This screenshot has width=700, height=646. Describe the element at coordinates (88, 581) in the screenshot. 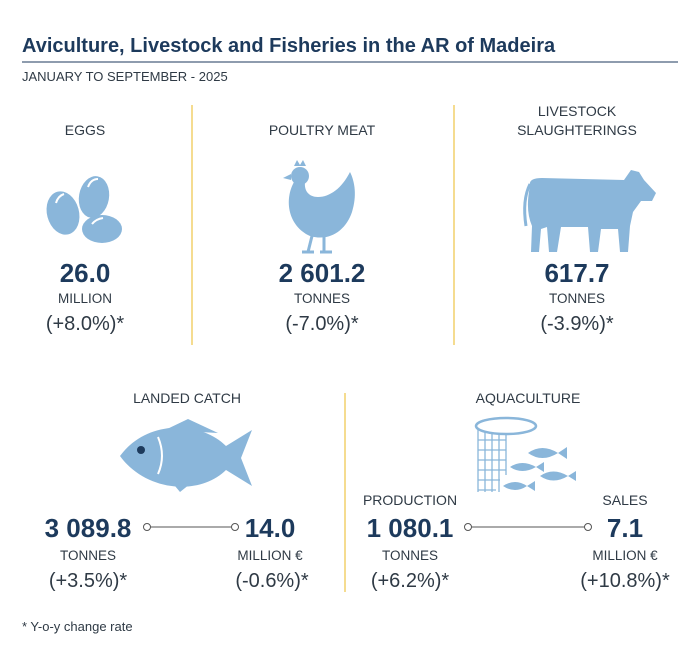

I see `metric-change: (+3.5%)*` at that location.